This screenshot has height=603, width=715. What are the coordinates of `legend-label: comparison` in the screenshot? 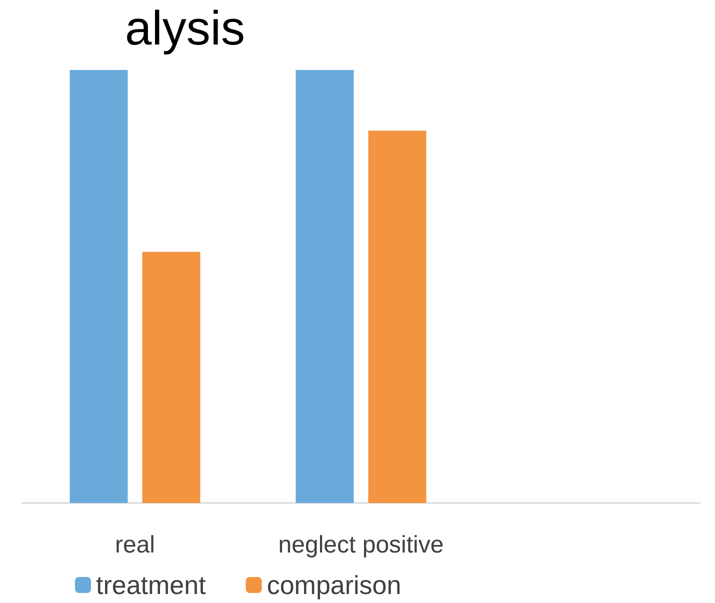 It's located at (334, 585).